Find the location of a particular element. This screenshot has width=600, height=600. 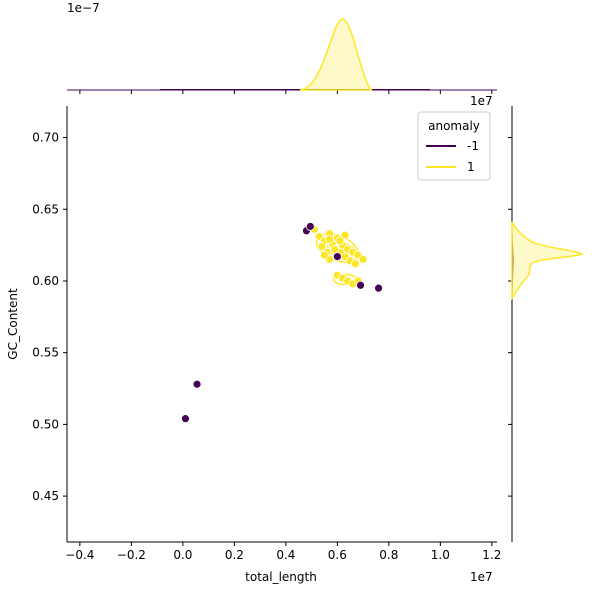

legend-label-1: 1 is located at coordinates (471, 167).